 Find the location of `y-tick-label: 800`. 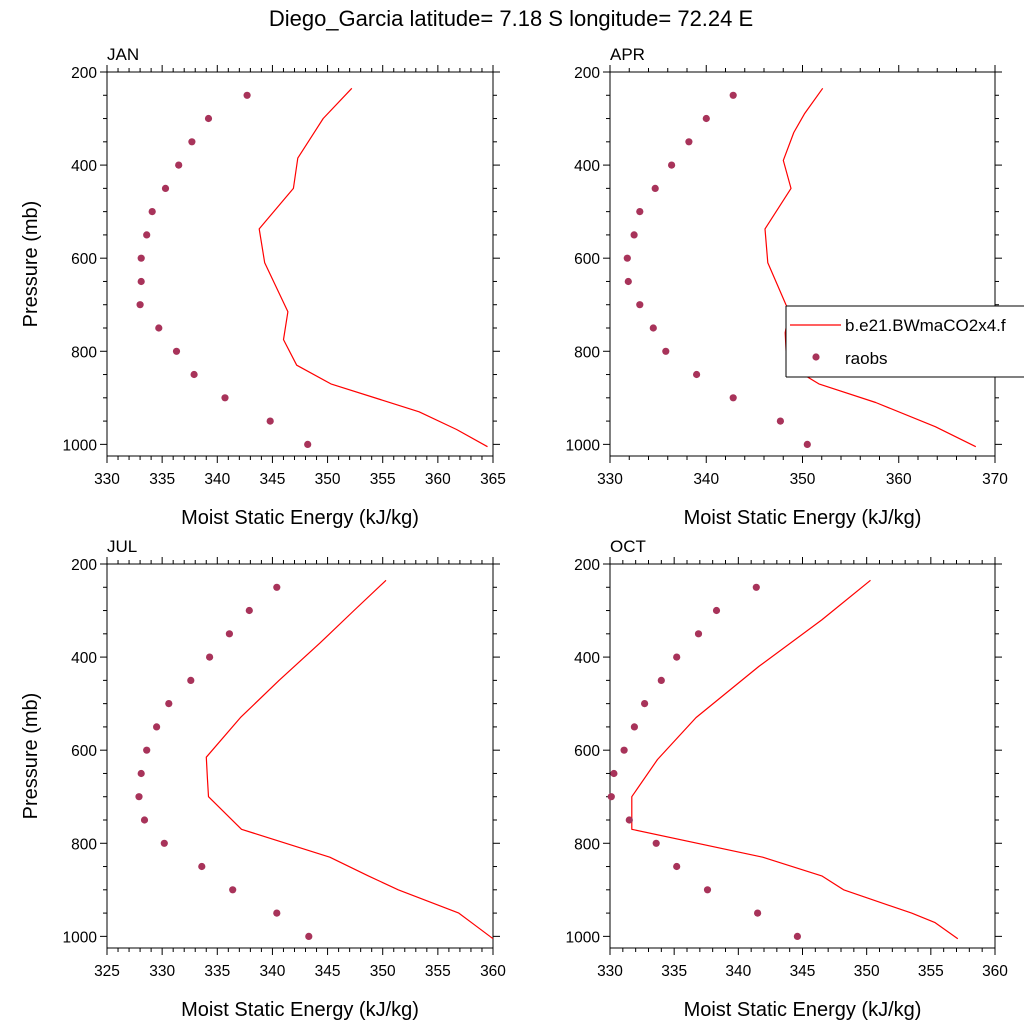

y-tick-label: 800 is located at coordinates (84, 844).